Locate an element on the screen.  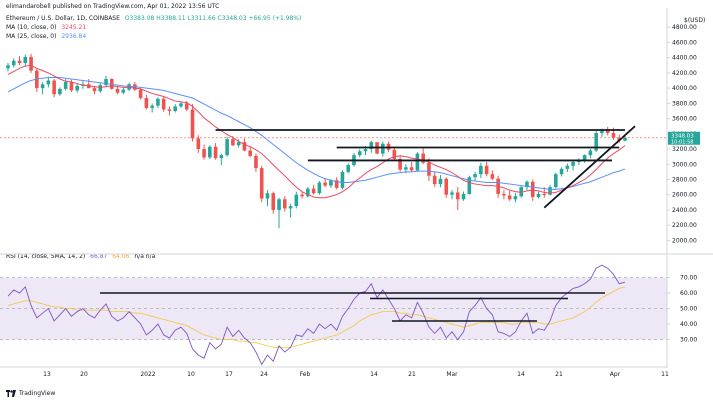
rsi-axis: 70.00 60.00 50.00 40.00 30.00 is located at coordinates (682, 309).